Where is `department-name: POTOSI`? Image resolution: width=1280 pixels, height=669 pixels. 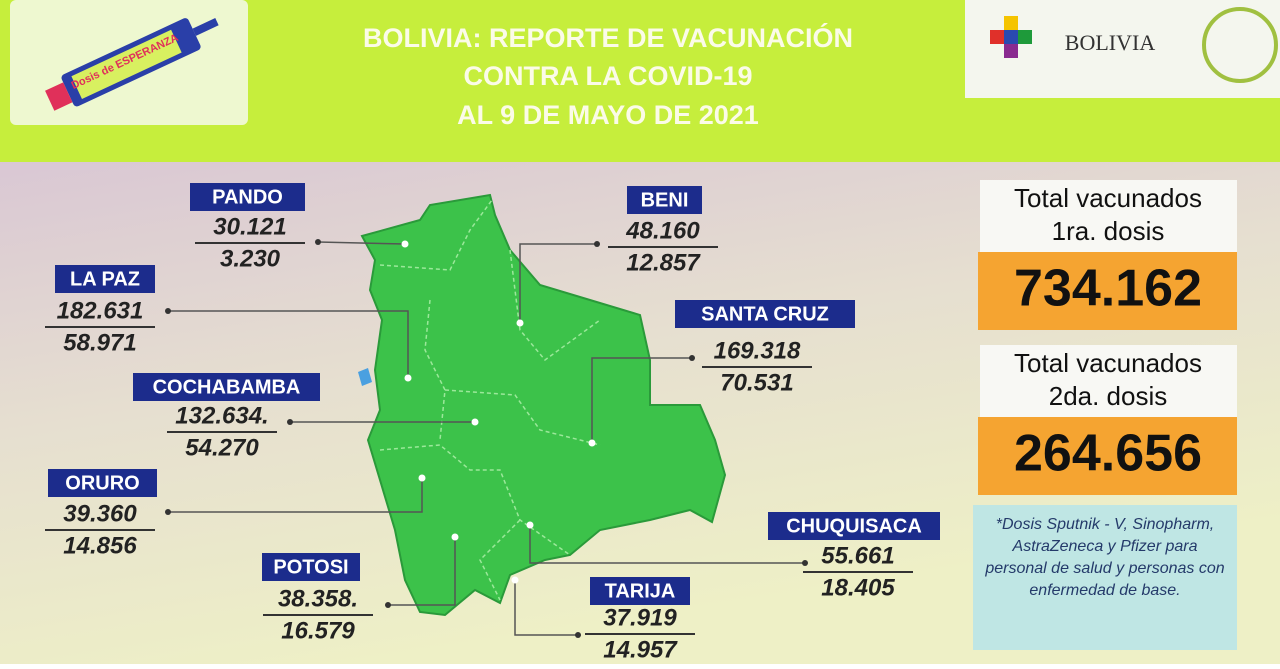
department-name: POTOSI is located at coordinates (310, 567).